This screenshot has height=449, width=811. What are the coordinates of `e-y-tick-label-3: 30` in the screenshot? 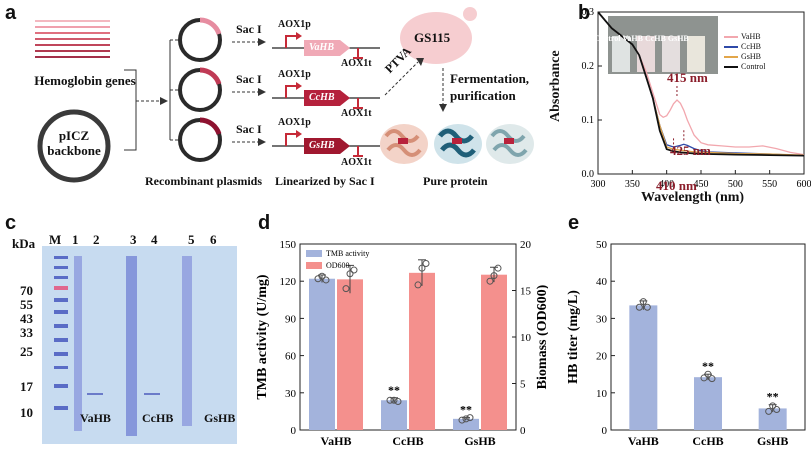 It's located at (602, 319).